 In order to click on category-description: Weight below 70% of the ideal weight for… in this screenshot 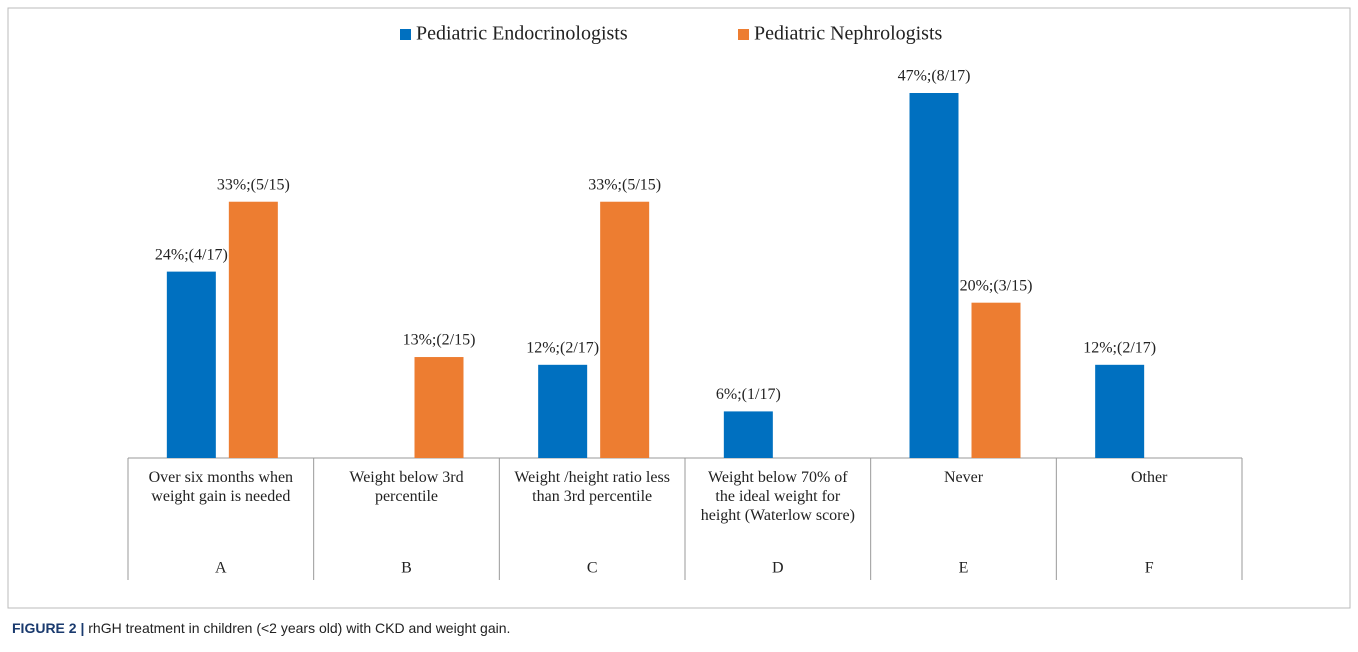, I will do `click(777, 496)`.